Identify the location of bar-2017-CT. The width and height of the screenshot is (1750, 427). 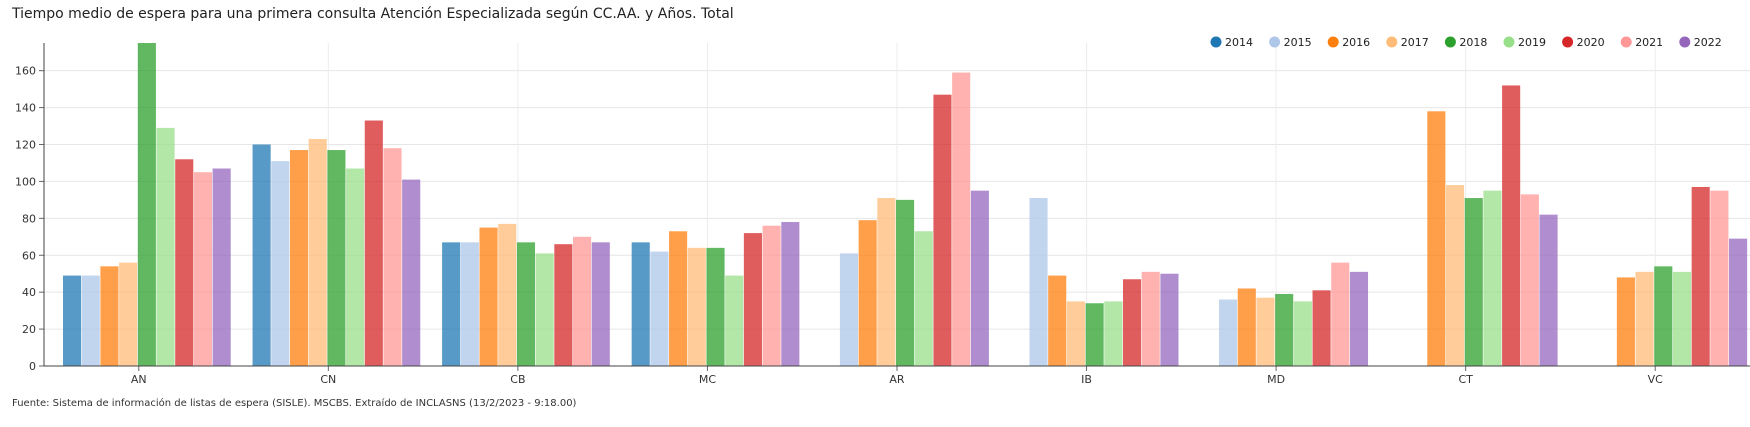
(1455, 275).